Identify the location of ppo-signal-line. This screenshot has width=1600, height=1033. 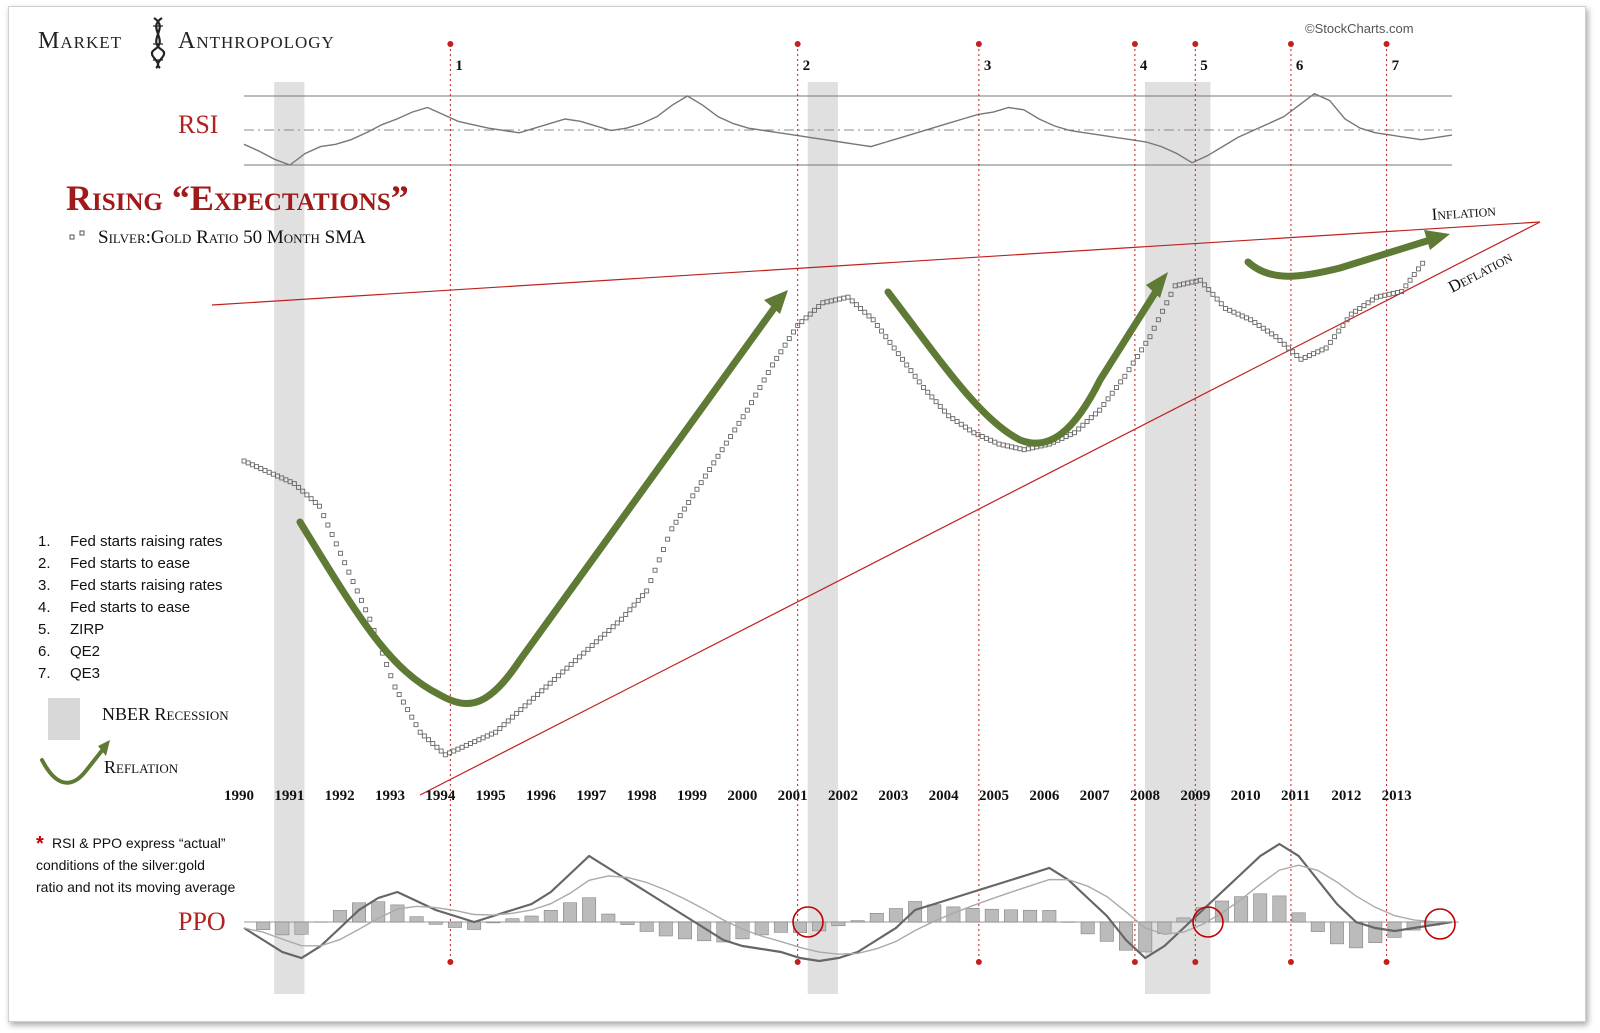
(848, 909).